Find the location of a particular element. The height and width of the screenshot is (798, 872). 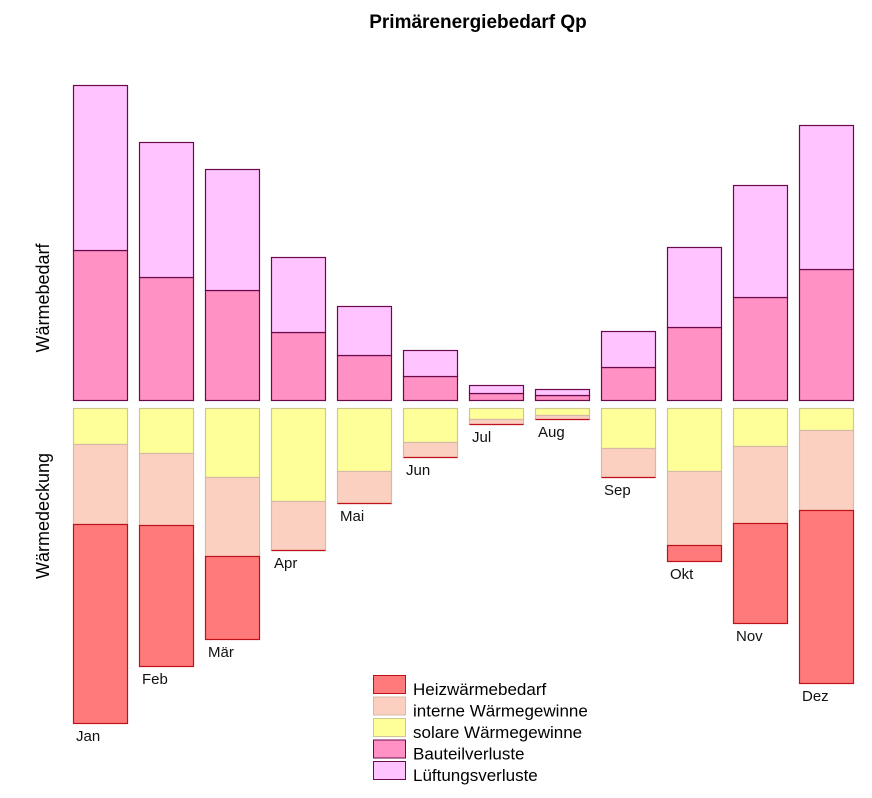

x-tick-label: Nov is located at coordinates (749, 636).